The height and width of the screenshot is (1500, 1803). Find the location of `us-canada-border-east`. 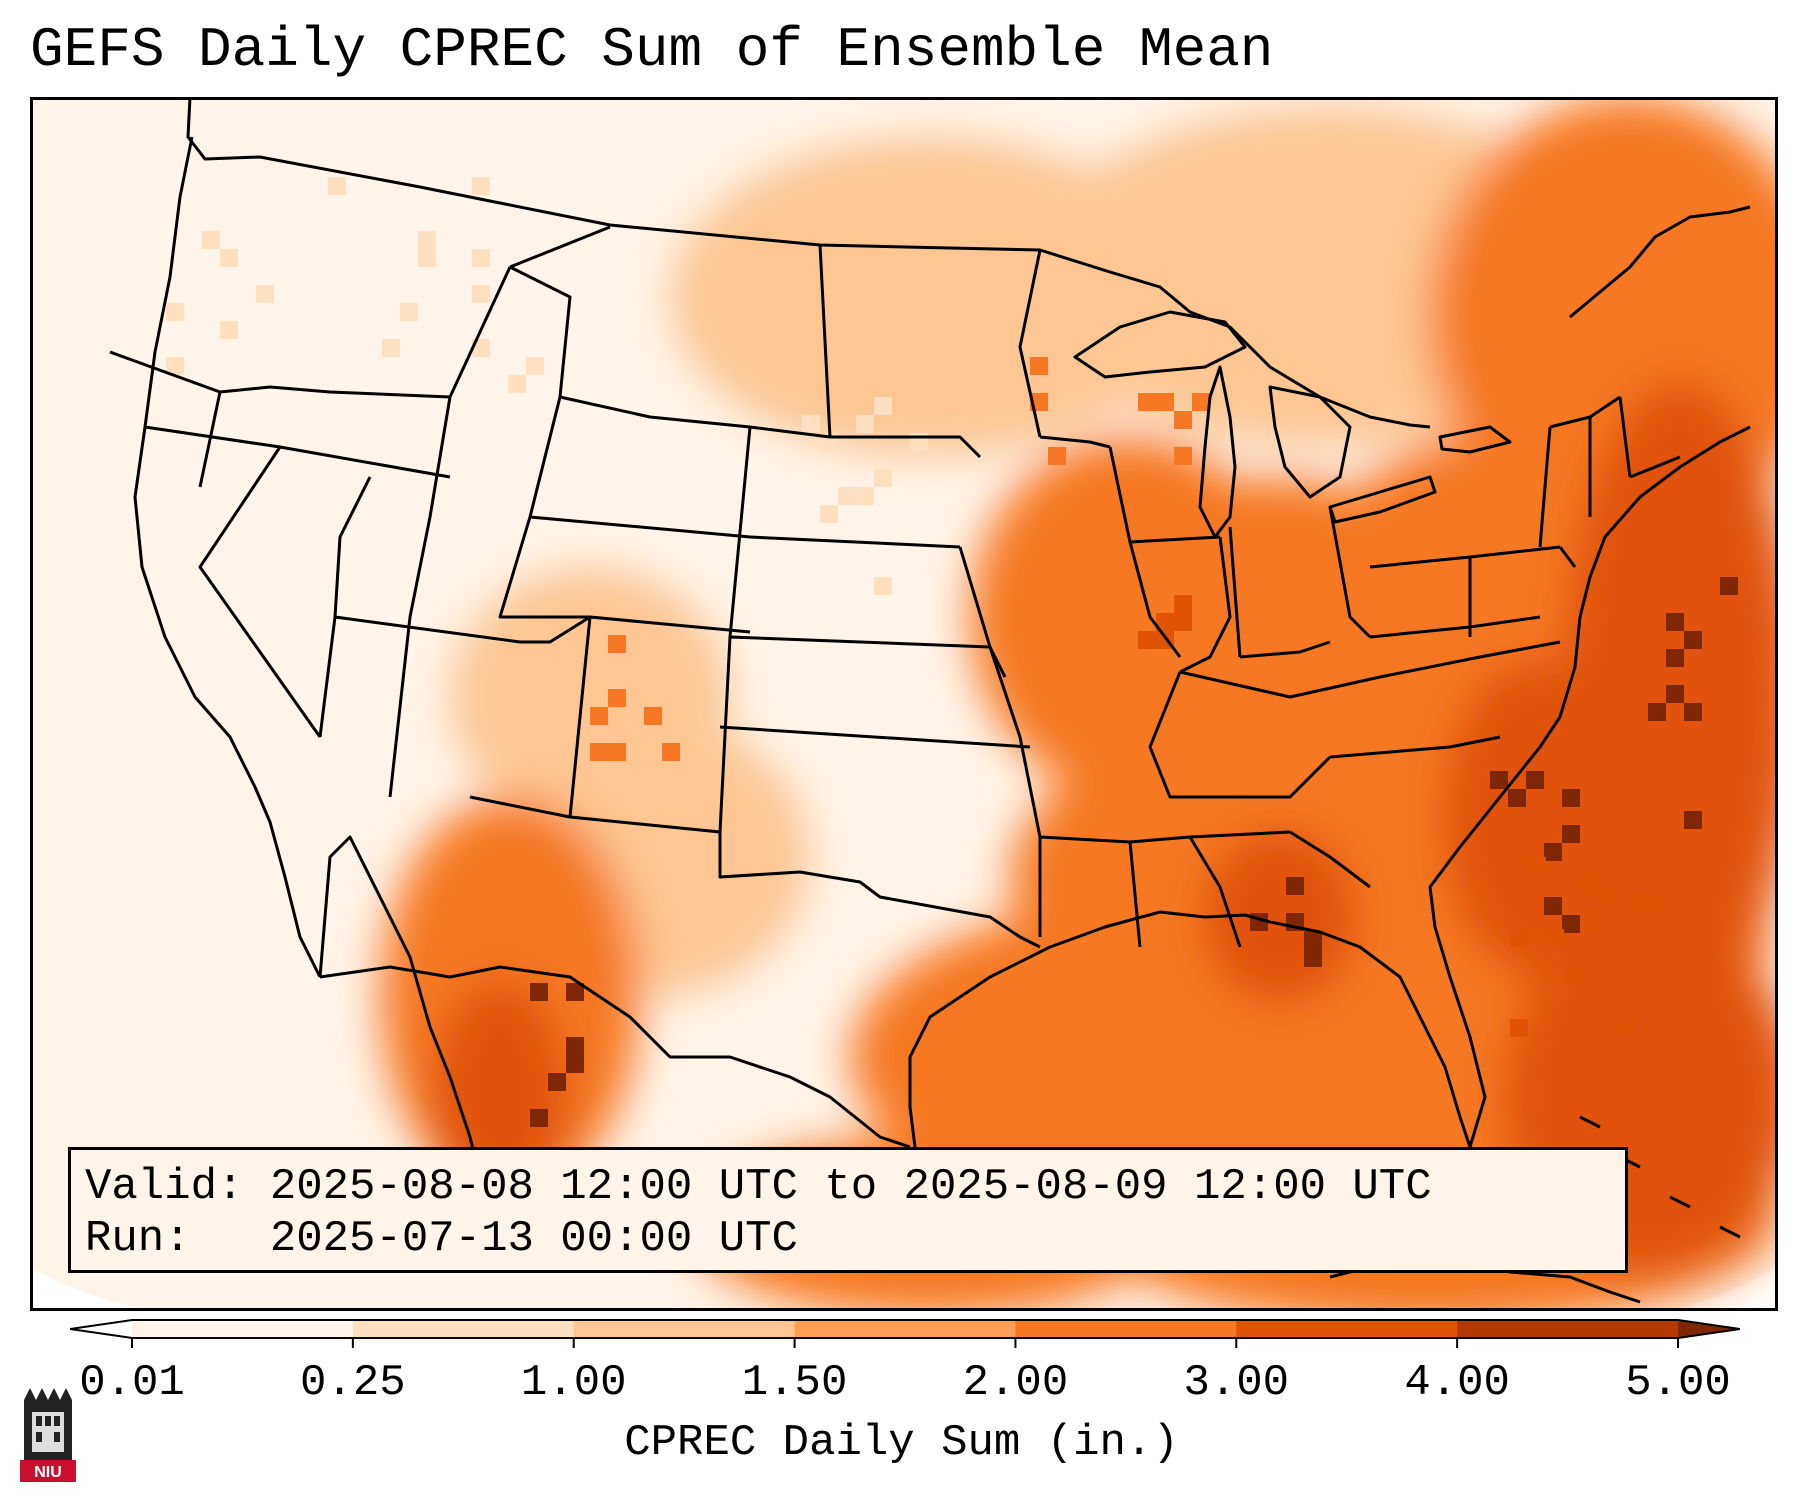

us-canada-border-east is located at coordinates (1660, 262).